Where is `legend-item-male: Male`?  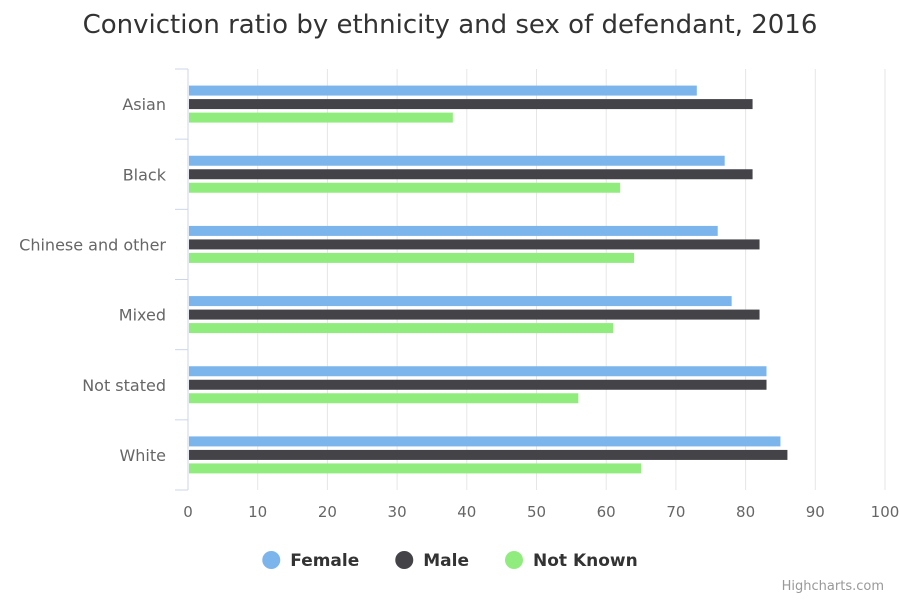
legend-item-male: Male is located at coordinates (432, 561).